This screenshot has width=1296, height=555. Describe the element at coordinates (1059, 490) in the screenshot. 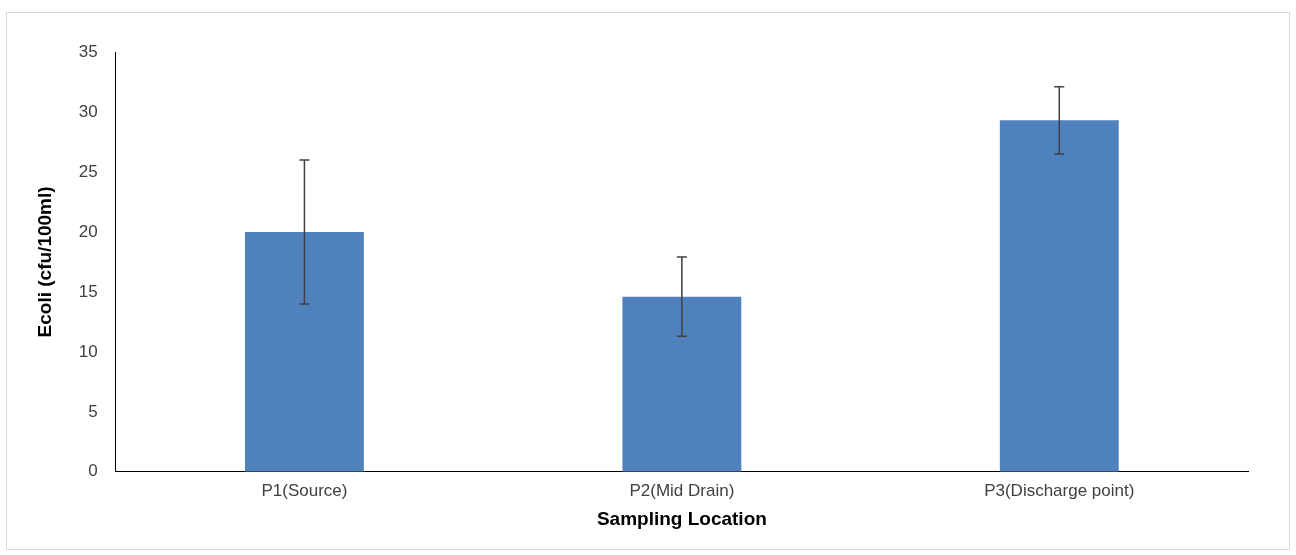

I see `x-tick-label: P3(Discharge point)` at that location.